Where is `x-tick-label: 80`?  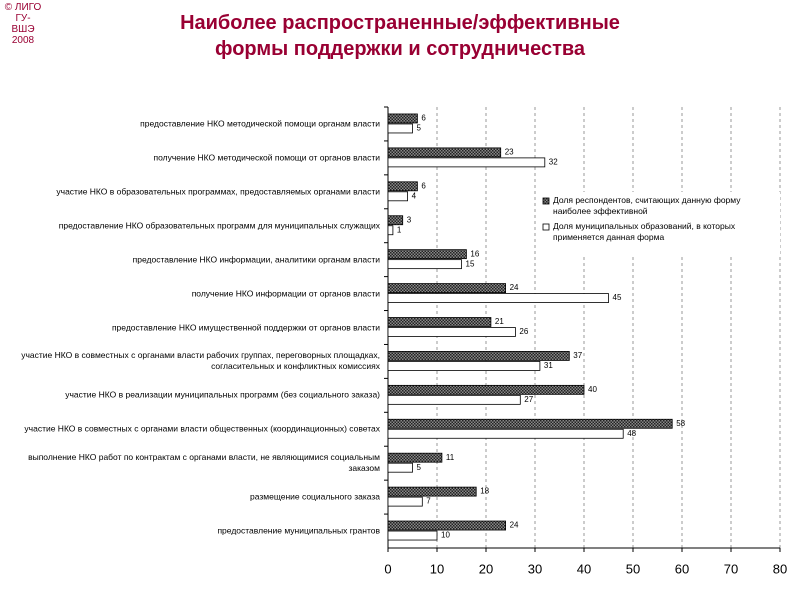
x-tick-label: 80 is located at coordinates (780, 568).